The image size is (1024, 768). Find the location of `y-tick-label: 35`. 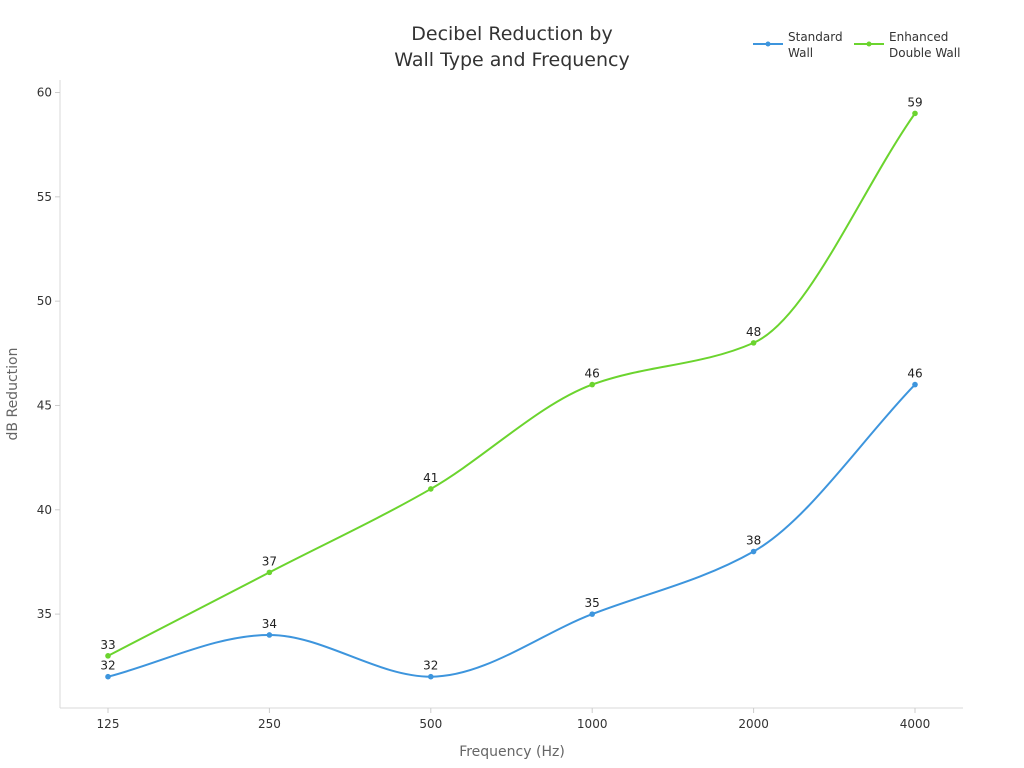

y-tick-label: 35 is located at coordinates (44, 614).